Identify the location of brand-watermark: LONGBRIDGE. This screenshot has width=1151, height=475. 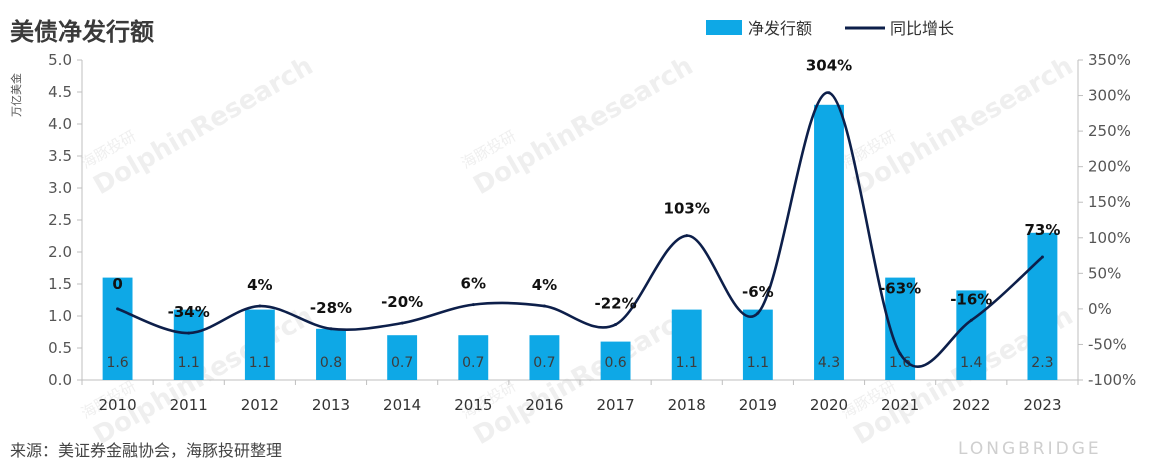
(1030, 449).